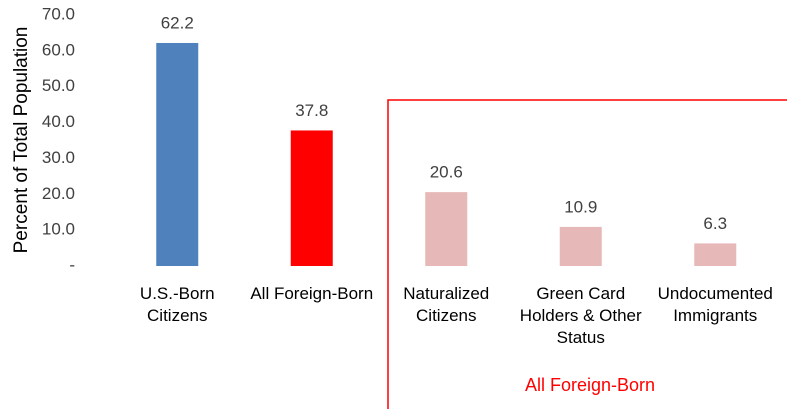  What do you see at coordinates (177, 304) in the screenshot?
I see `x-tick-label: U.S.-Born Citizens` at bounding box center [177, 304].